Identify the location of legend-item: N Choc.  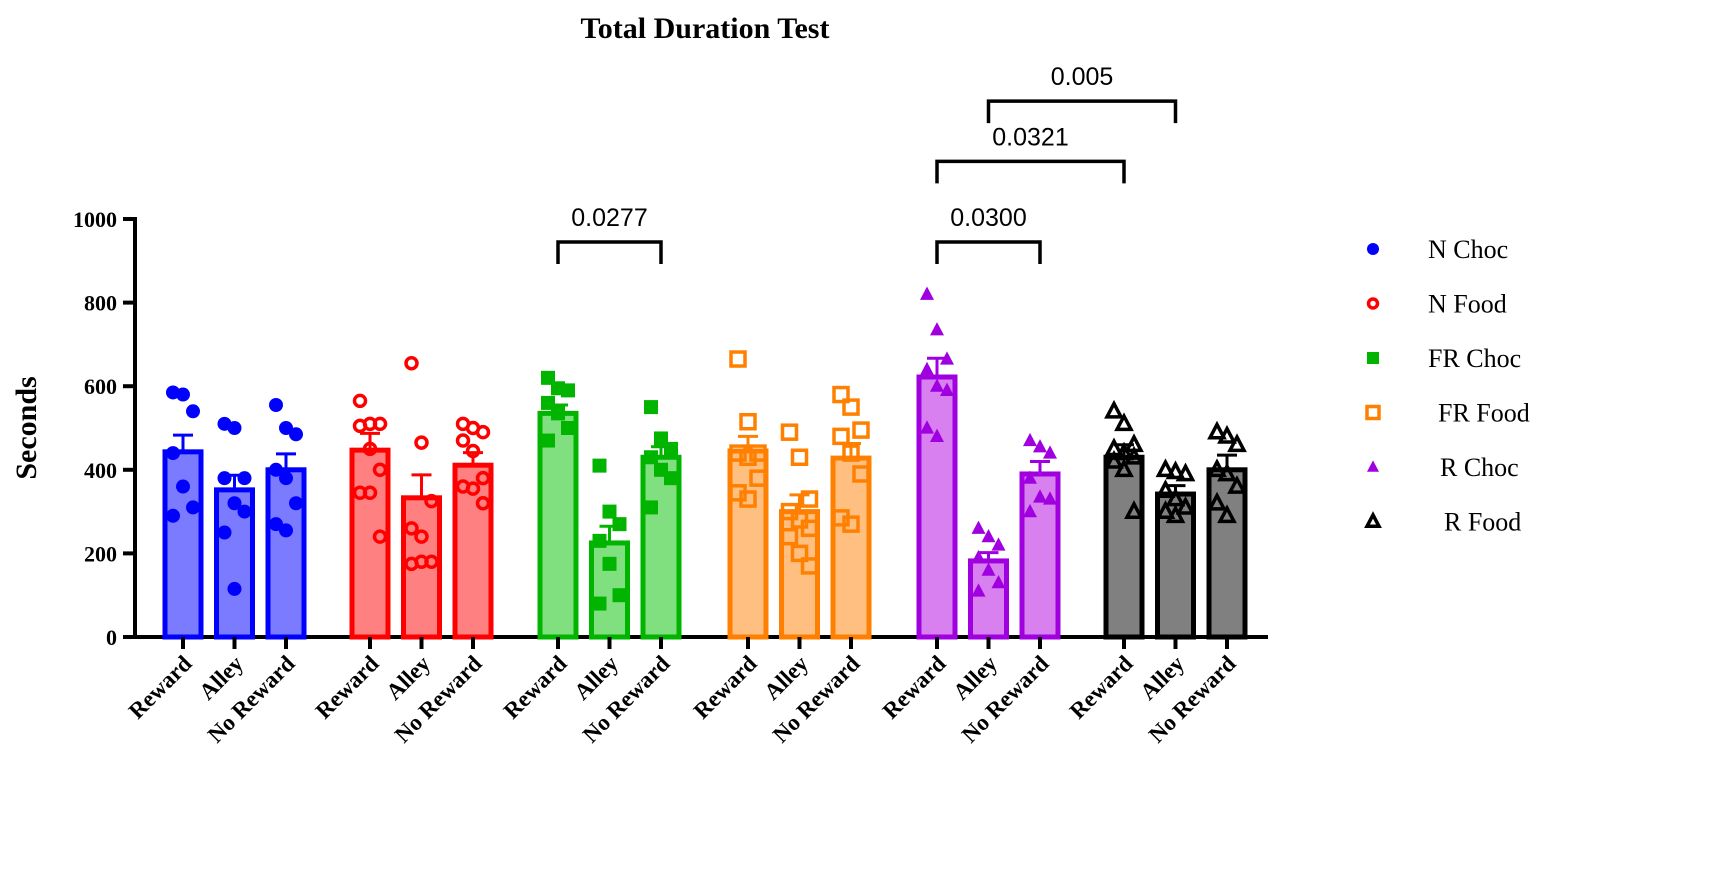
(1437, 249).